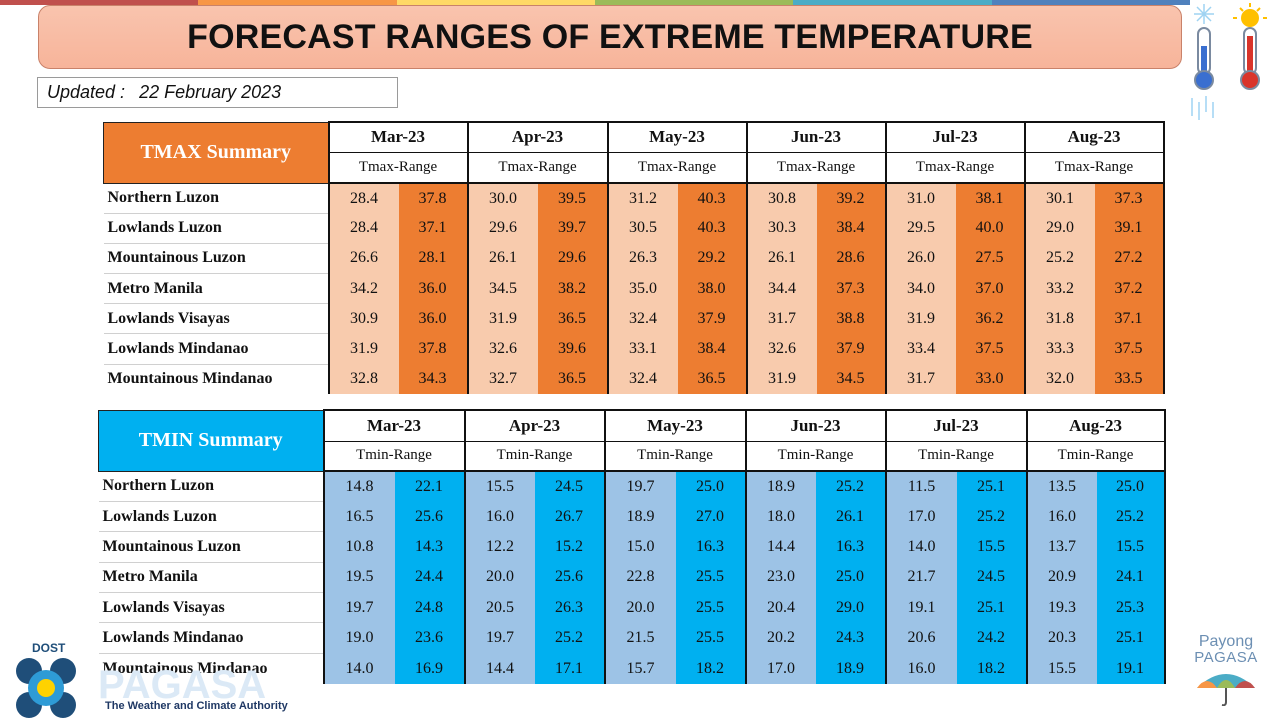  What do you see at coordinates (920, 668) in the screenshot?
I see `range-low-cell: 16.0` at bounding box center [920, 668].